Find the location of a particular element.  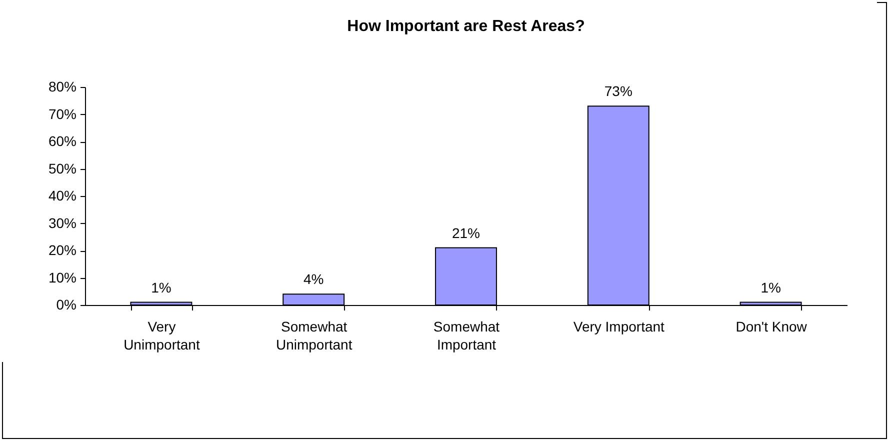

y-tick-label: 70% is located at coordinates (62, 114).